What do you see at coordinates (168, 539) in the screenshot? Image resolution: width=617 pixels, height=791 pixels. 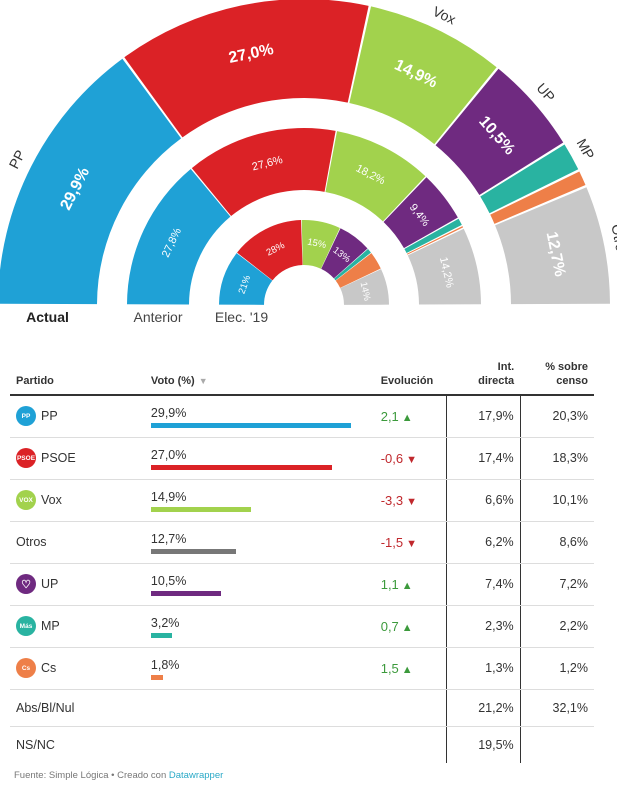 I see `vote-value: 12,7%` at bounding box center [168, 539].